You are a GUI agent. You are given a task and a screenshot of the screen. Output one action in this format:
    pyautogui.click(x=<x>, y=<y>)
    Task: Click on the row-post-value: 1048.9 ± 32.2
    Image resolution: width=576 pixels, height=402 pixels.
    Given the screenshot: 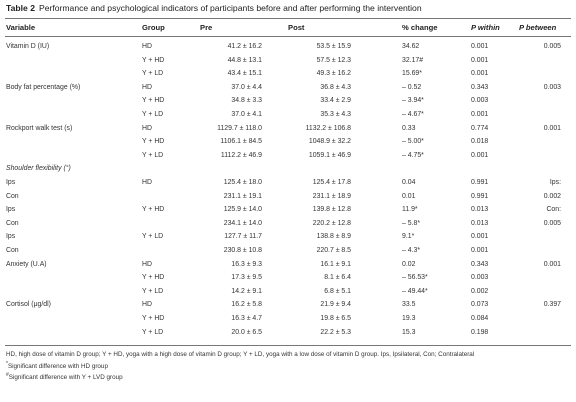 What is the action you would take?
    pyautogui.click(x=329, y=142)
    